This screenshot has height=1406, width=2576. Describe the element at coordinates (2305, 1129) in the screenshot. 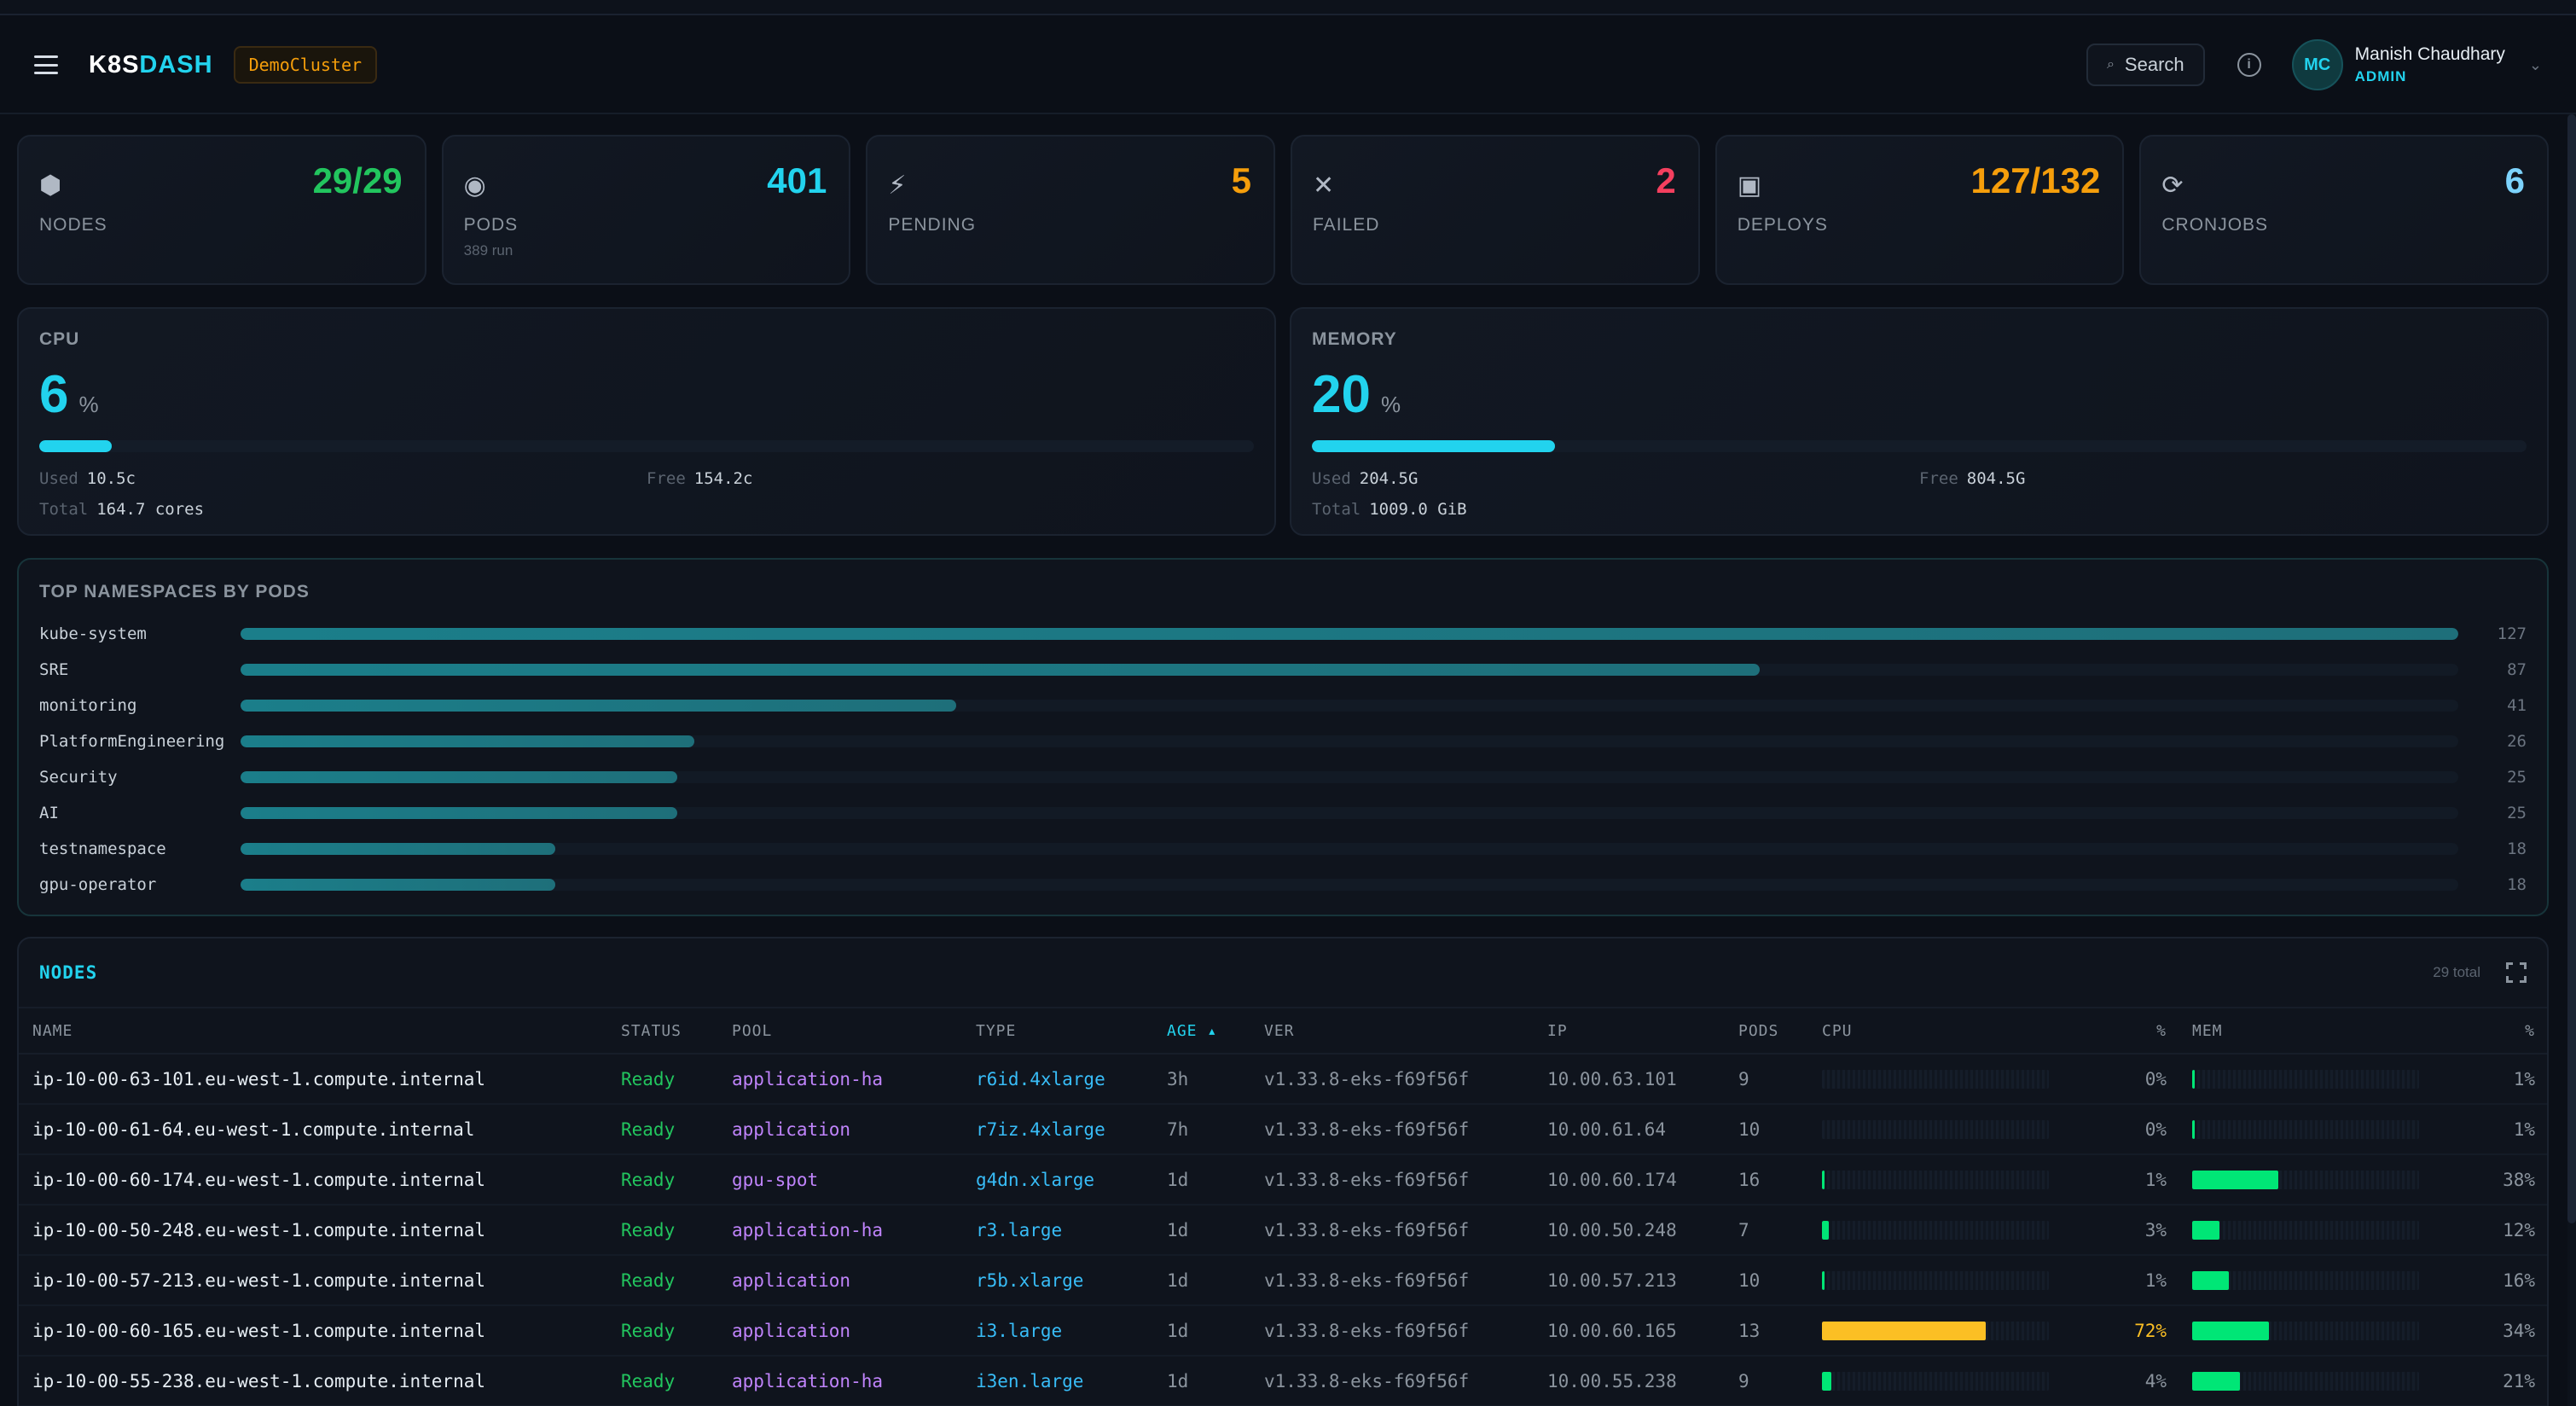

I see `mem-bar` at that location.